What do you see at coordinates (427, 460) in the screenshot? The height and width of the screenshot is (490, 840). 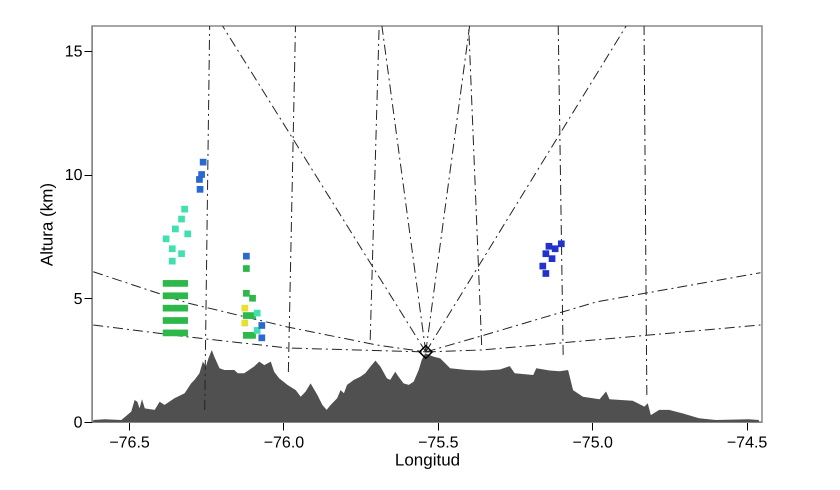 I see `x-axis-title: Longitud` at bounding box center [427, 460].